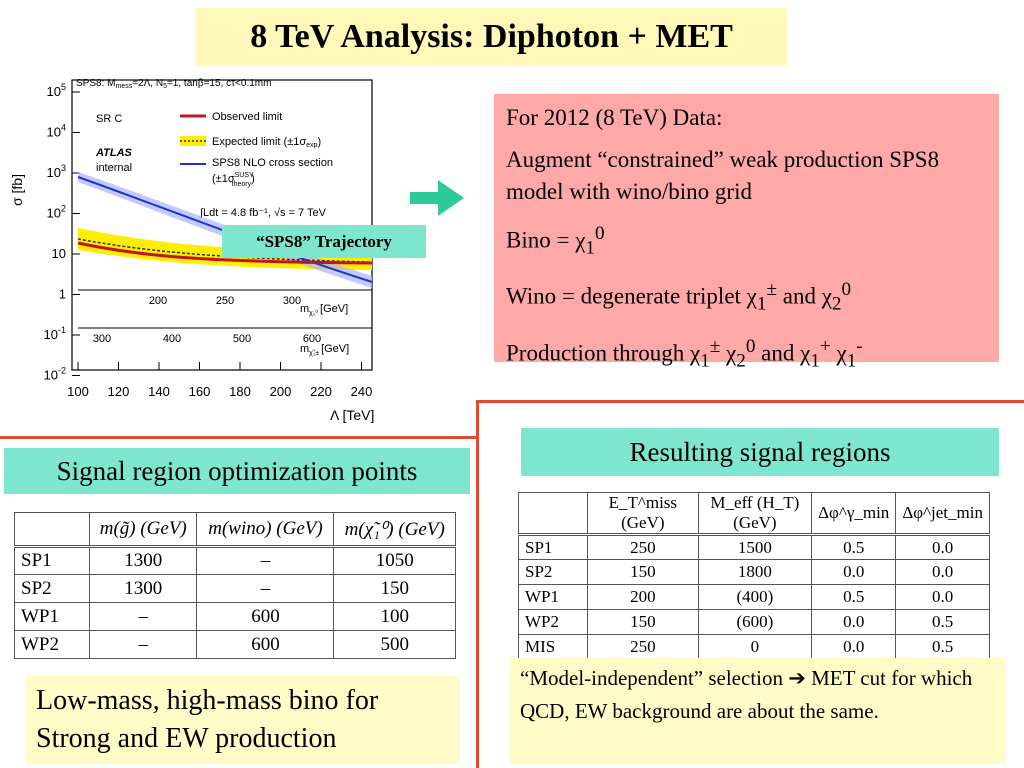  I want to click on x-tick-label: 160, so click(200, 391).